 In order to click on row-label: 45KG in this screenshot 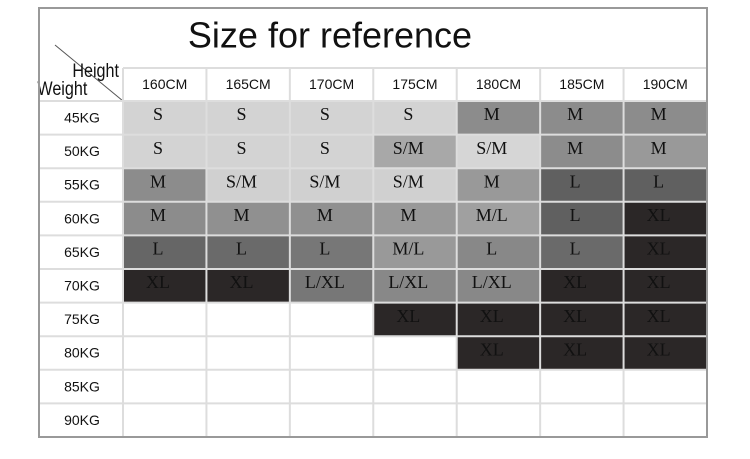, I will do `click(82, 118)`.